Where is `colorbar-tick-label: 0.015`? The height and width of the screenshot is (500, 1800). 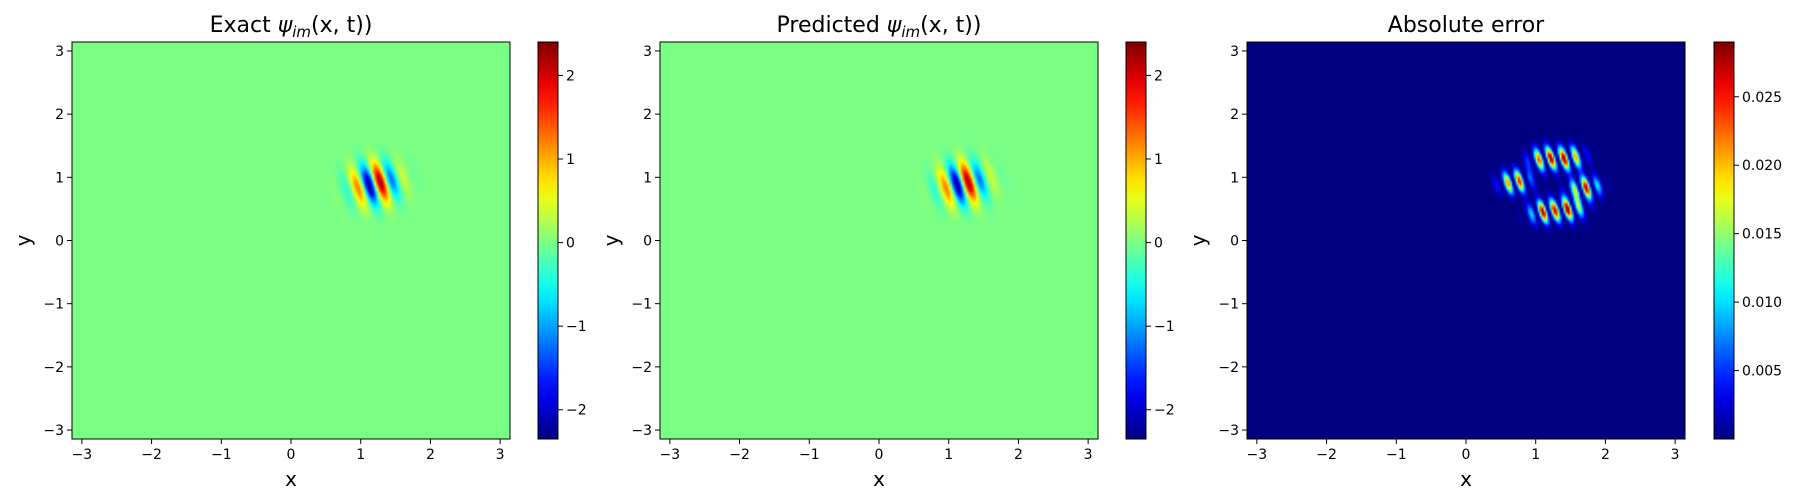
colorbar-tick-label: 0.015 is located at coordinates (1762, 235).